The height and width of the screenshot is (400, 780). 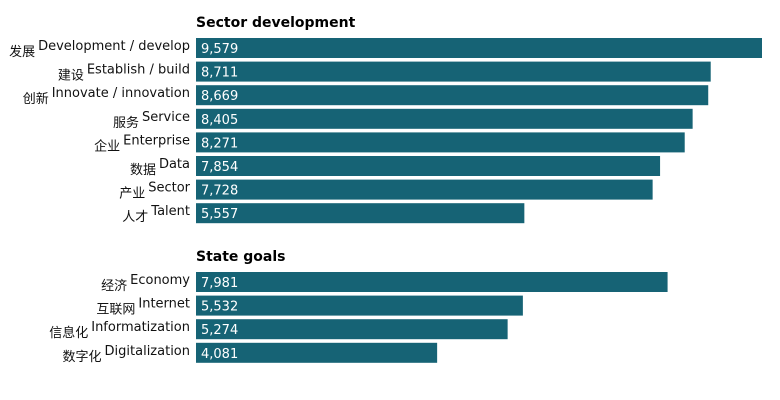 I want to click on bar-value-label: 7,728, so click(x=219, y=191).